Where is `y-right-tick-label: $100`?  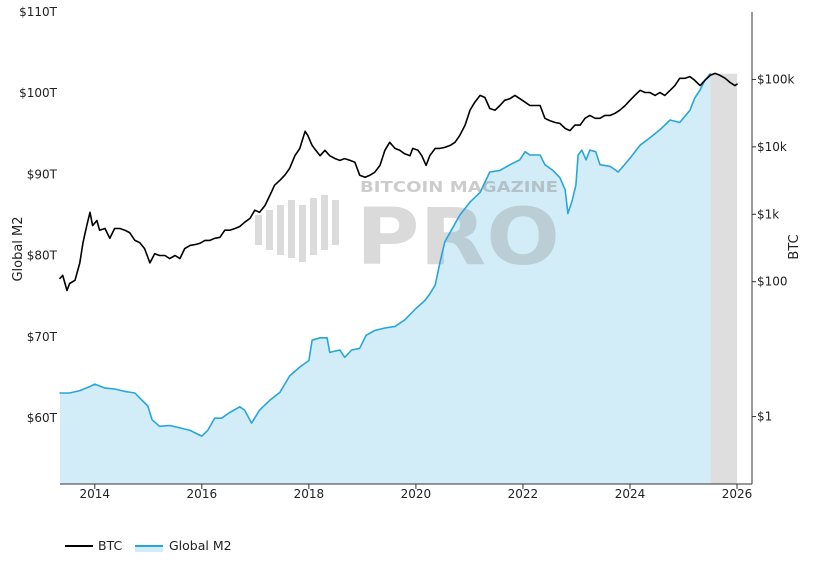 y-right-tick-label: $100 is located at coordinates (772, 282).